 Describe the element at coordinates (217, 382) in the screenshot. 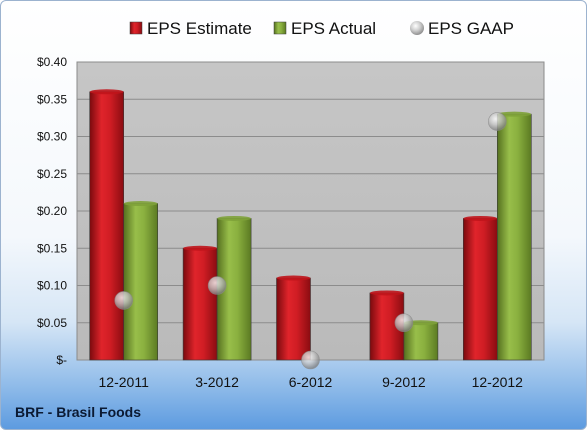

I see `x-tick-label: 3-2012` at that location.